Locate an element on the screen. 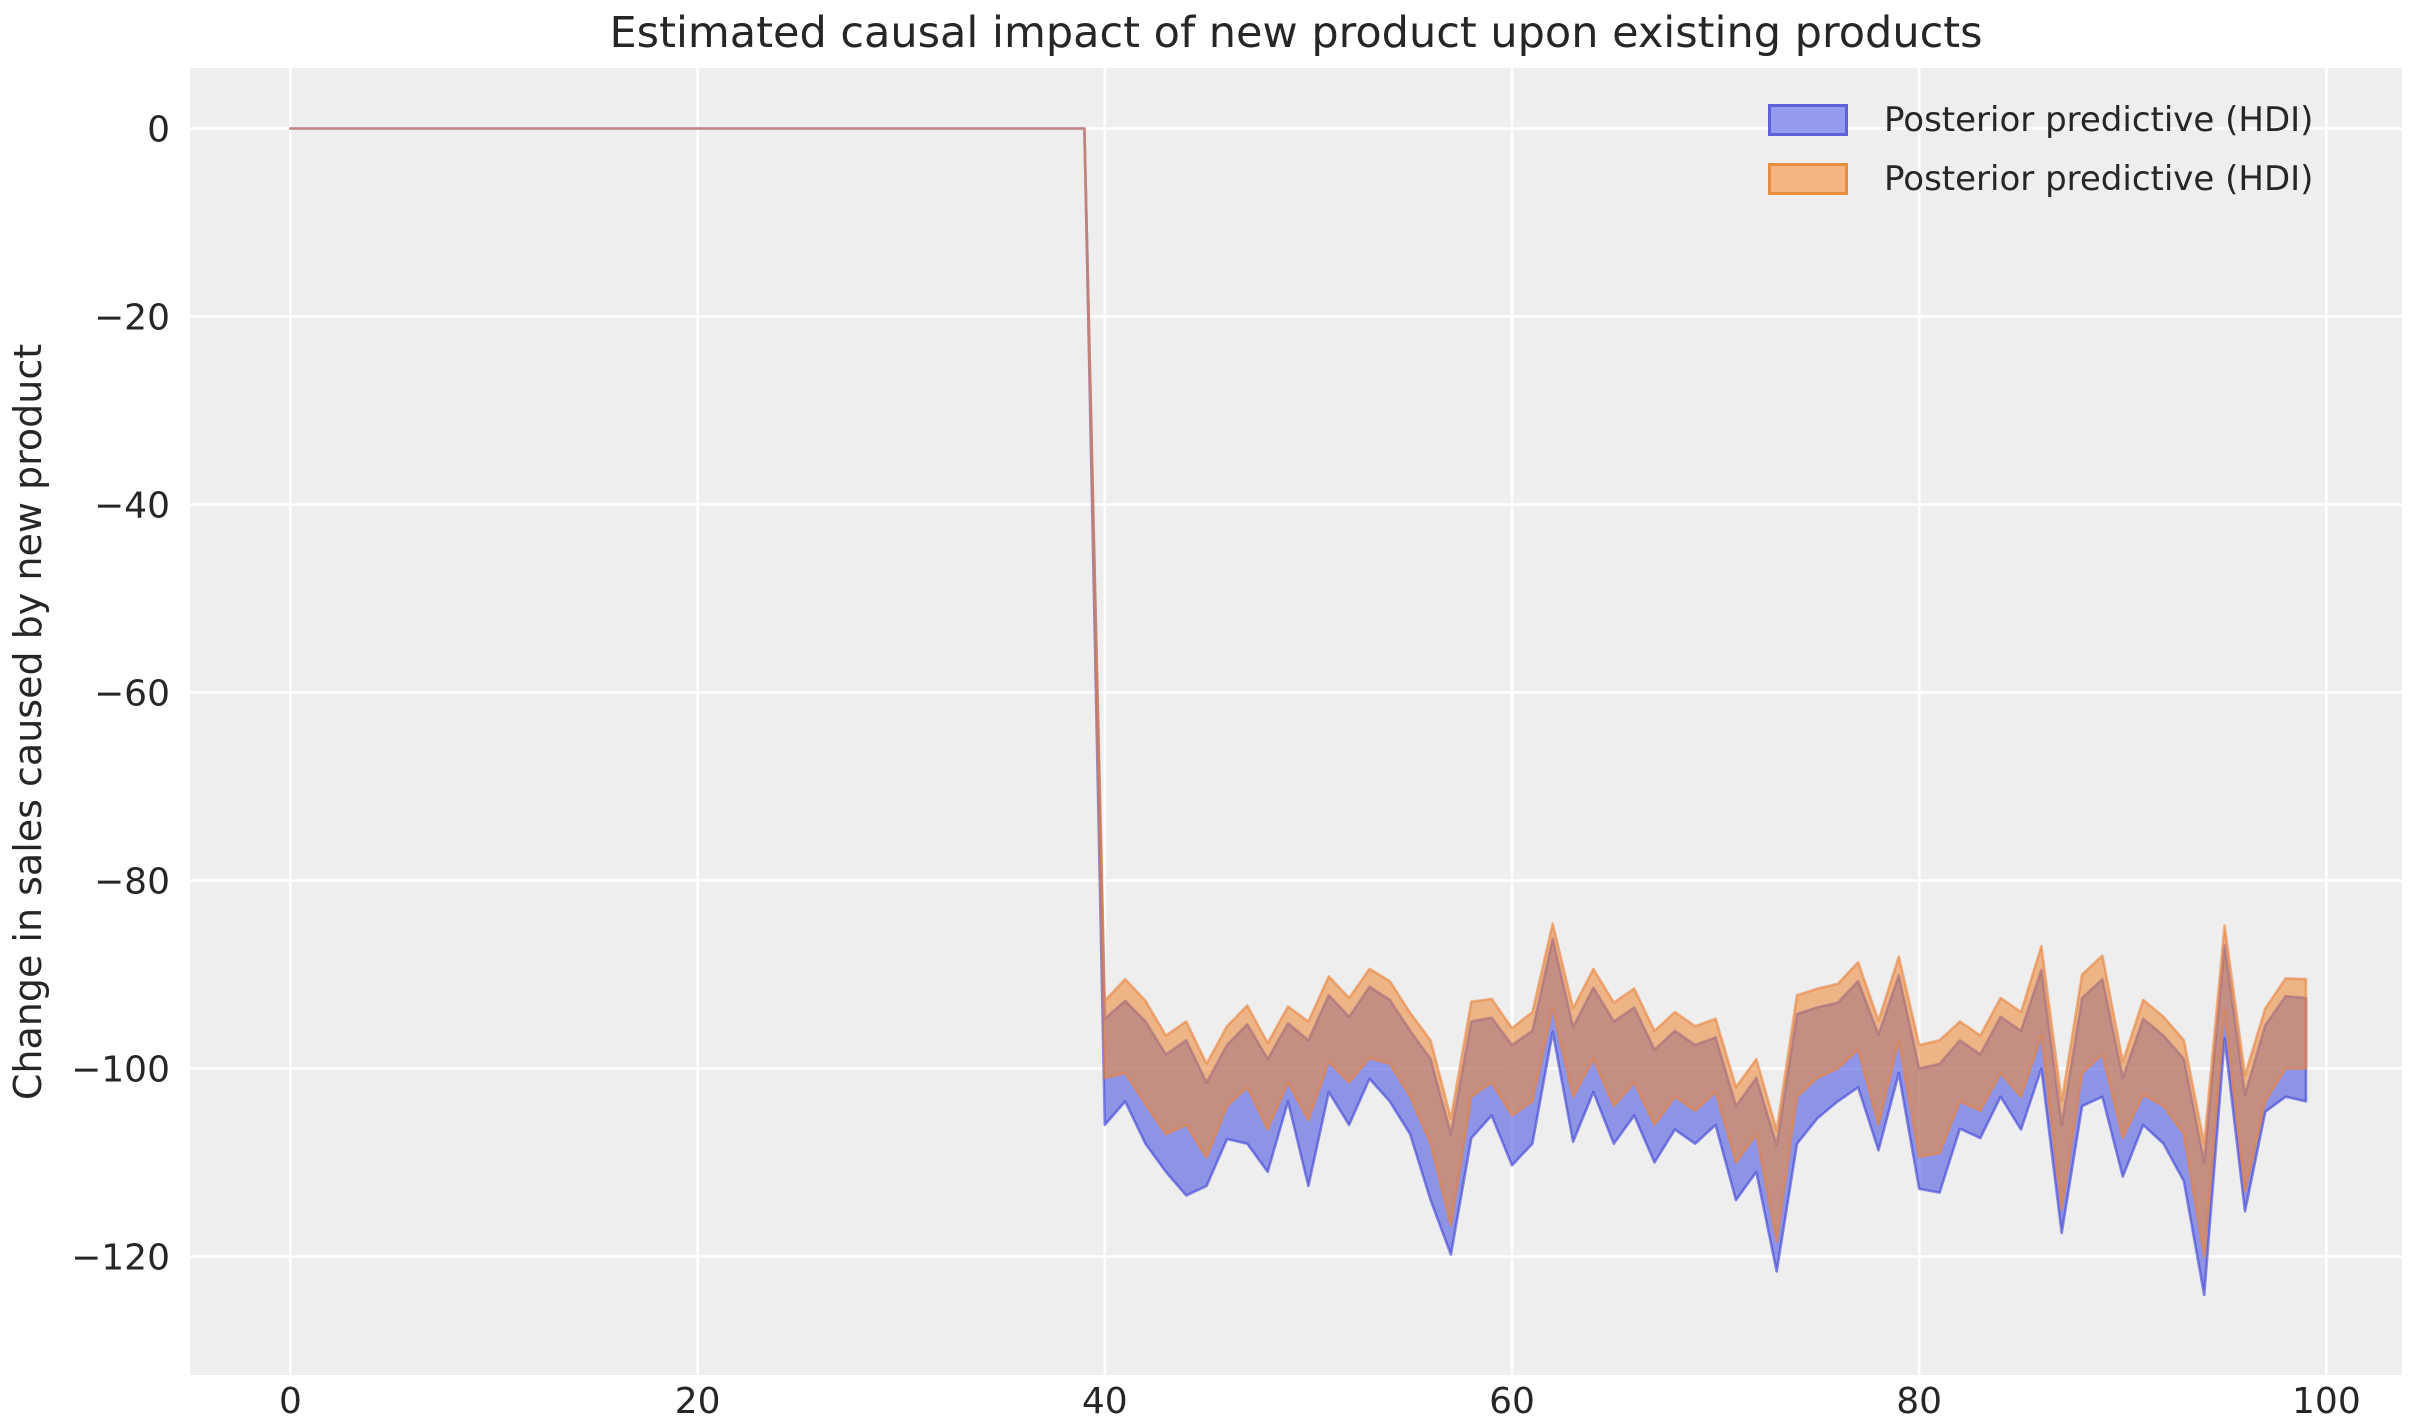 The height and width of the screenshot is (1423, 2423). legend-label-blue: Posterior predictive (HDI) is located at coordinates (2099, 120).